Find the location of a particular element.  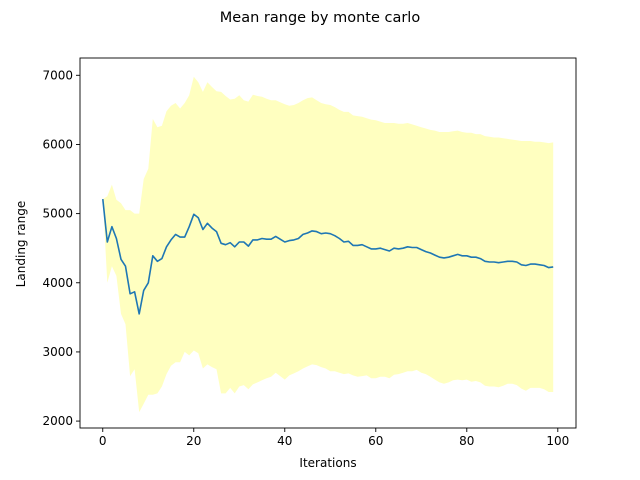

x-tick-label: 0 is located at coordinates (103, 441).